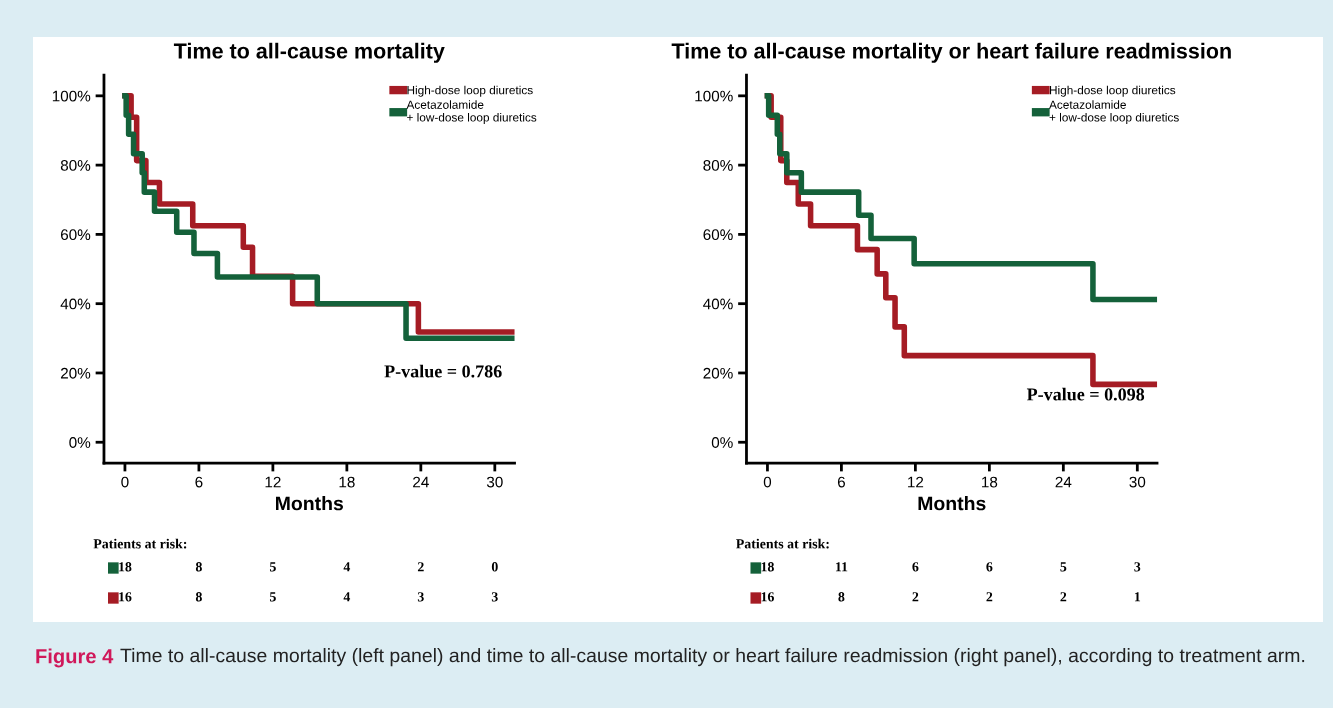 This screenshot has height=708, width=1333. Describe the element at coordinates (443, 371) in the screenshot. I see `annotation: P-value = 0.786` at that location.